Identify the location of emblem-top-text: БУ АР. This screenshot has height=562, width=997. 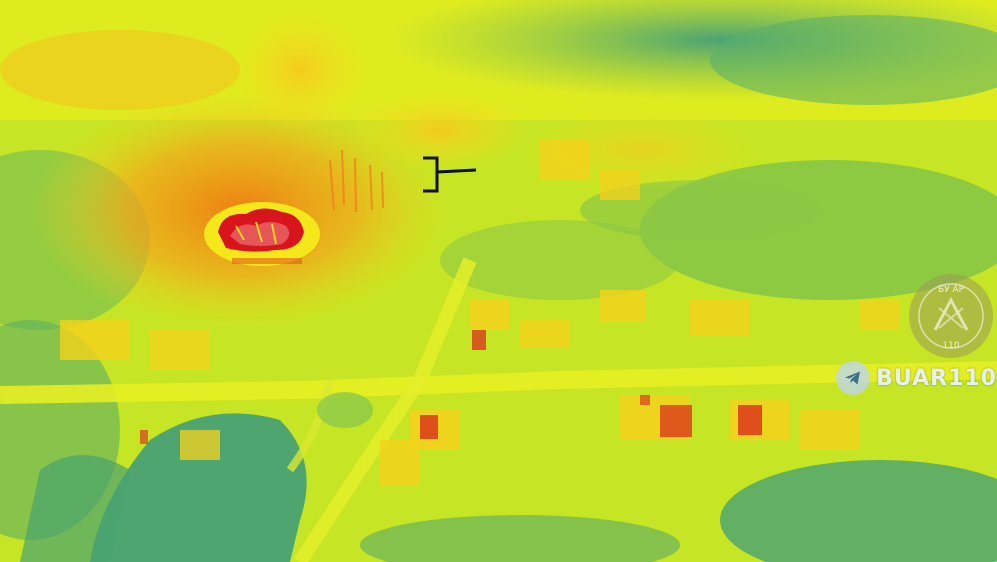
(951, 290).